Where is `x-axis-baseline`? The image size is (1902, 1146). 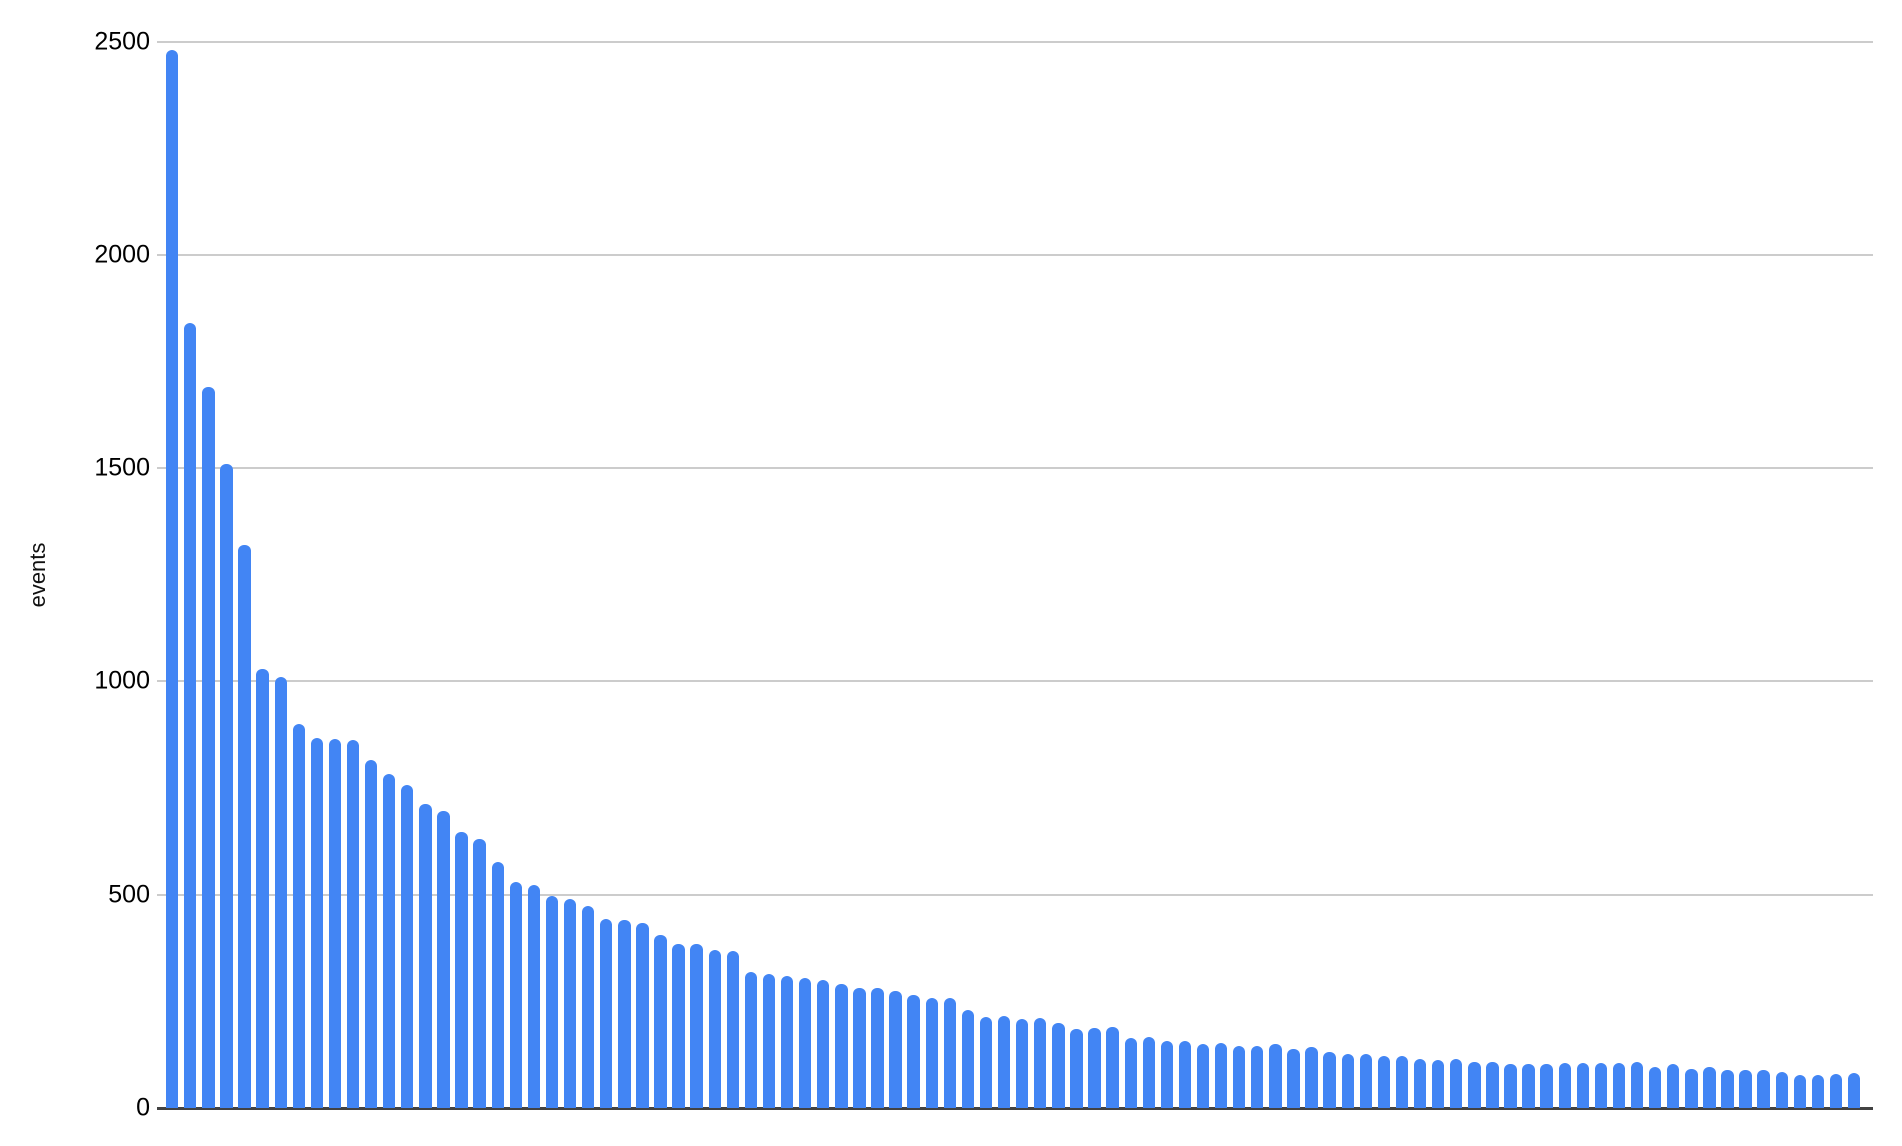
x-axis-baseline is located at coordinates (1015, 1108).